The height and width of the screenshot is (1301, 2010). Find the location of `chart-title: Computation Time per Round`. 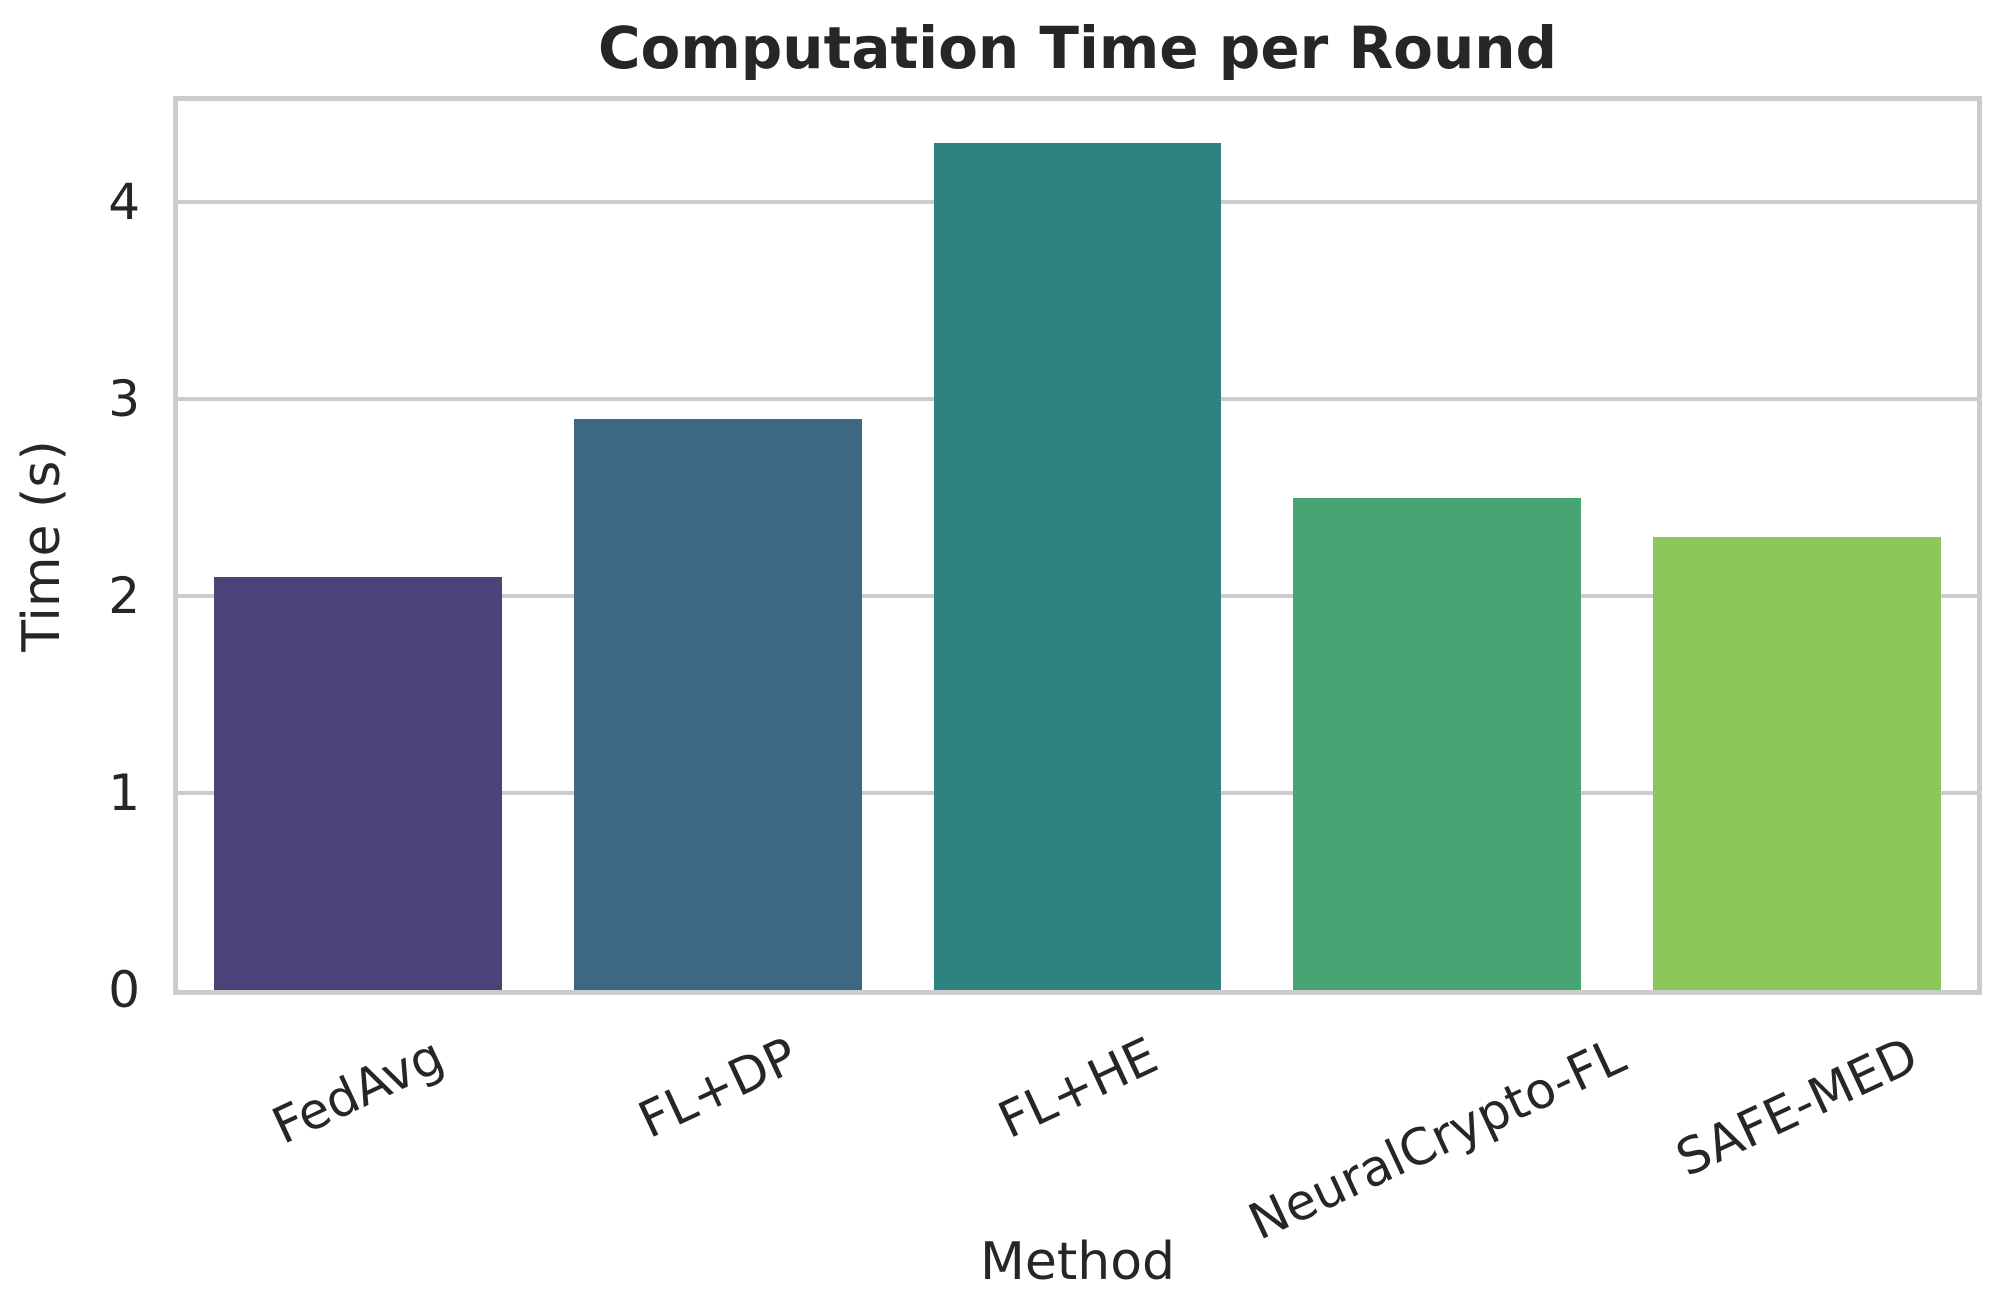

chart-title: Computation Time per Round is located at coordinates (1077, 48).